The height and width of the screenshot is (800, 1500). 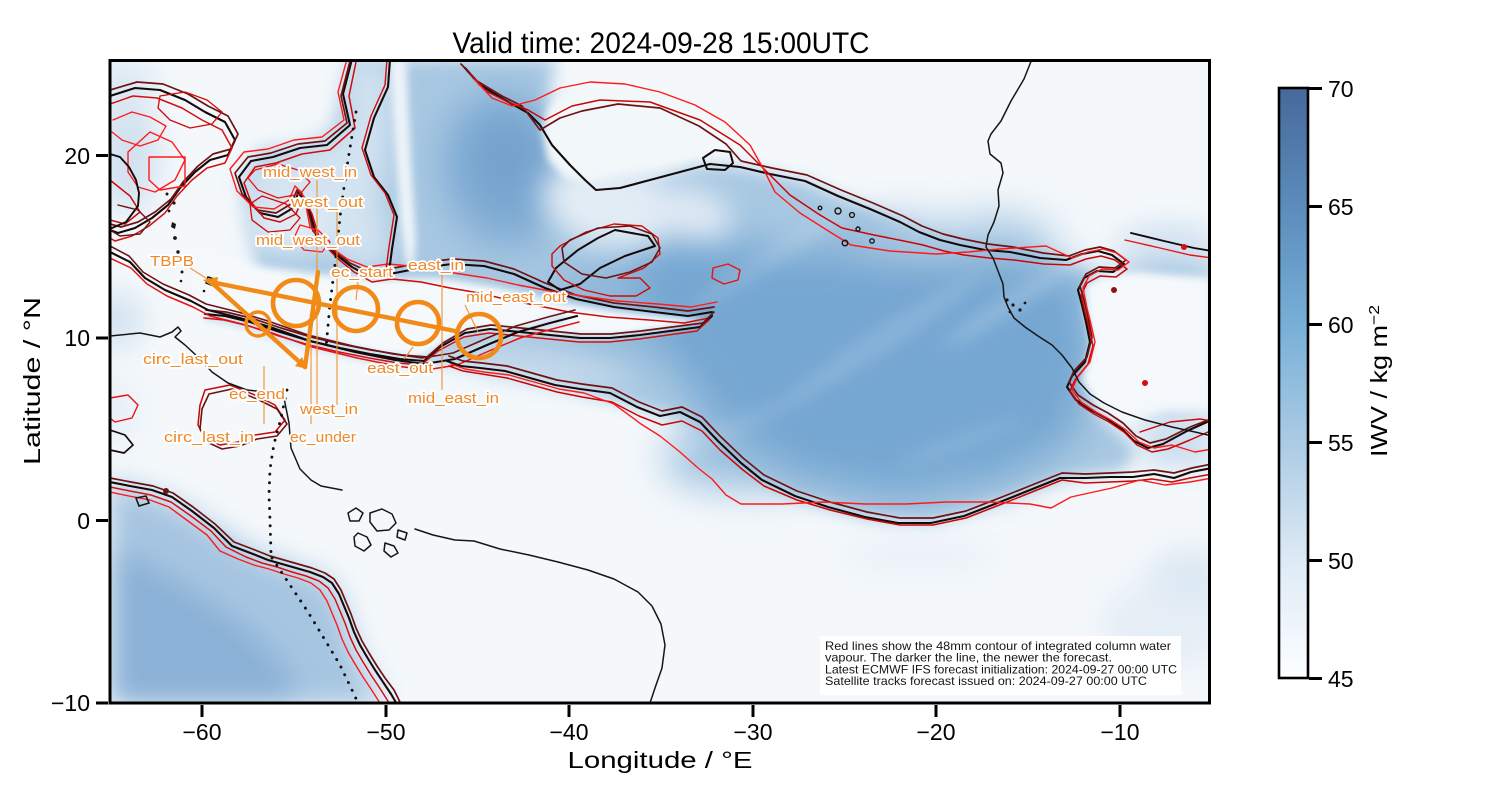 I want to click on svg-text: mid_east_out, so click(x=516, y=297).